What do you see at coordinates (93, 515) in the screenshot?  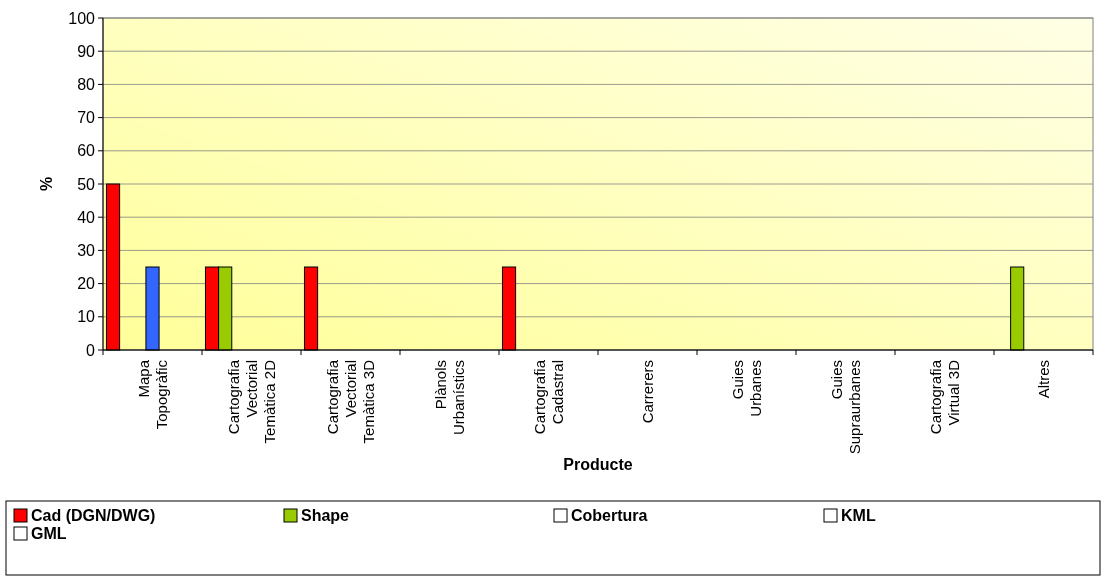 I see `legend-label: Cad (DGN/DWG)` at bounding box center [93, 515].